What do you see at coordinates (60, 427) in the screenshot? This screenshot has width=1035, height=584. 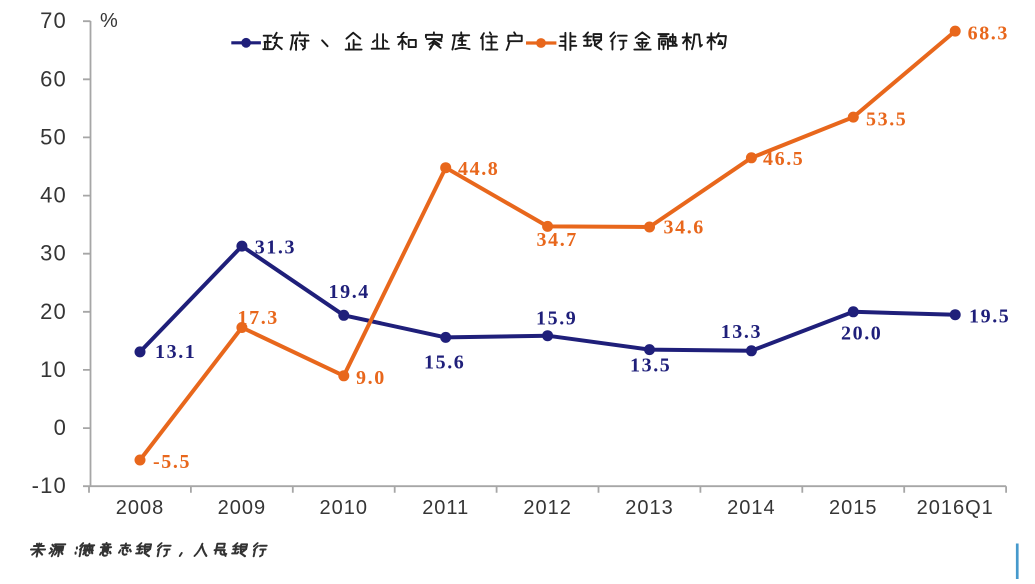 I see `svg-text: 0` at bounding box center [60, 427].